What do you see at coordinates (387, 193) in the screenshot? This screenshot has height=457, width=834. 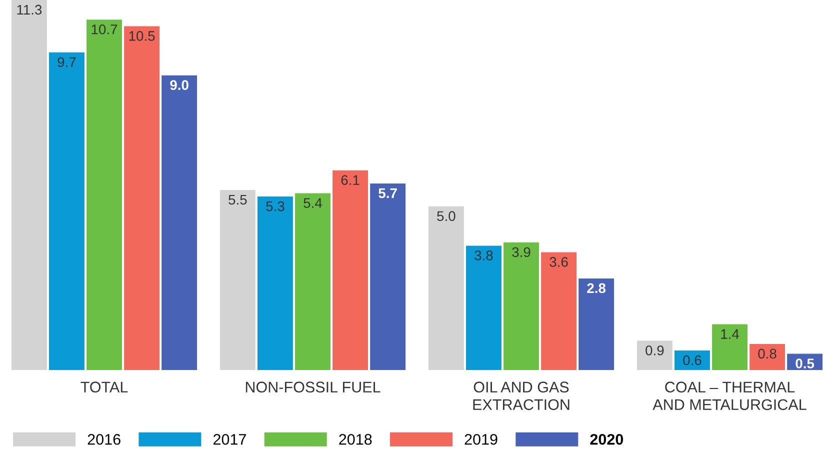 I see `data-label: 5.7` at bounding box center [387, 193].